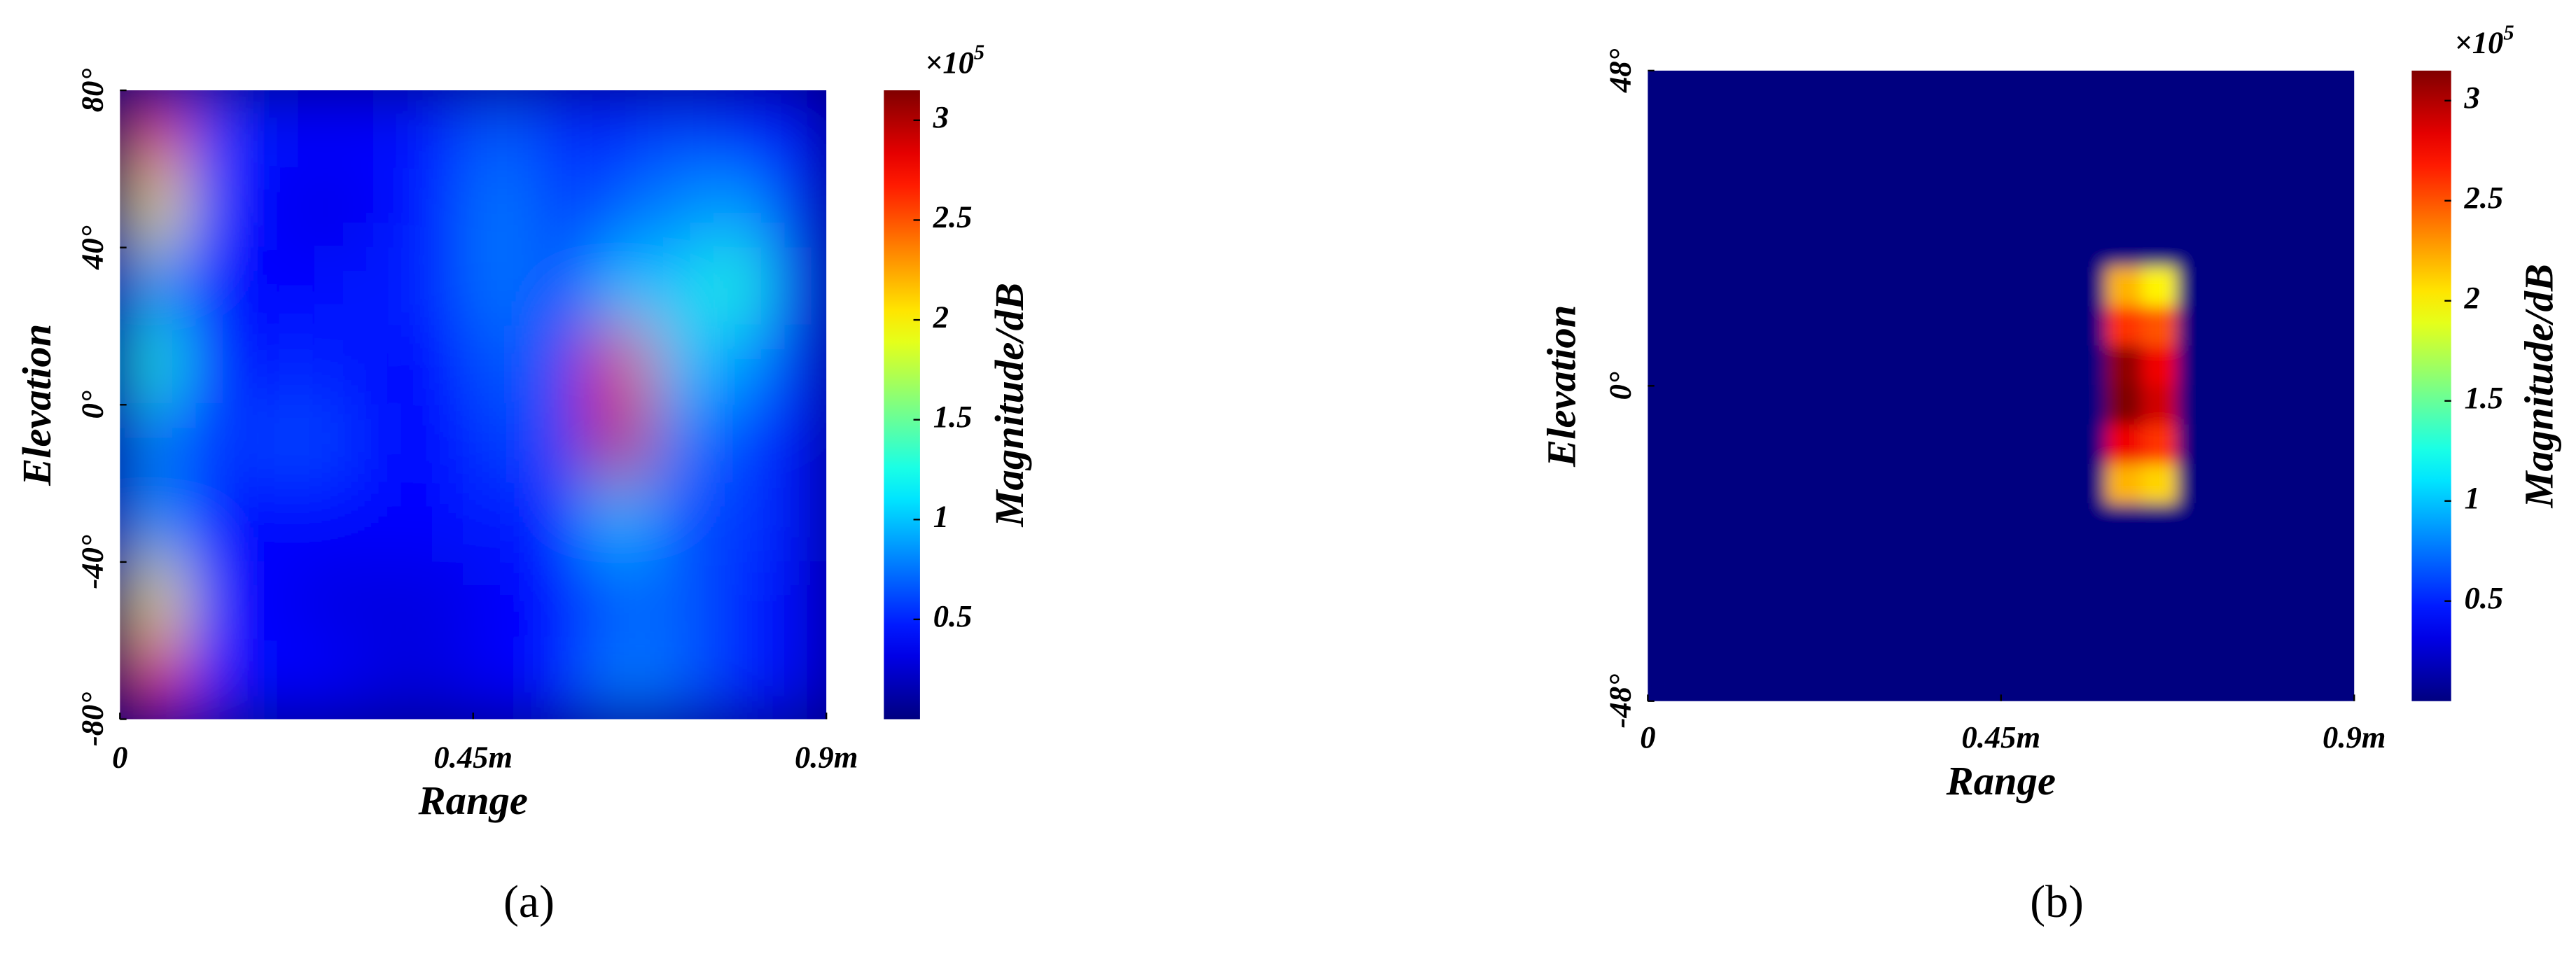 The width and height of the screenshot is (2576, 954). I want to click on scale-base: ×10, so click(949, 63).